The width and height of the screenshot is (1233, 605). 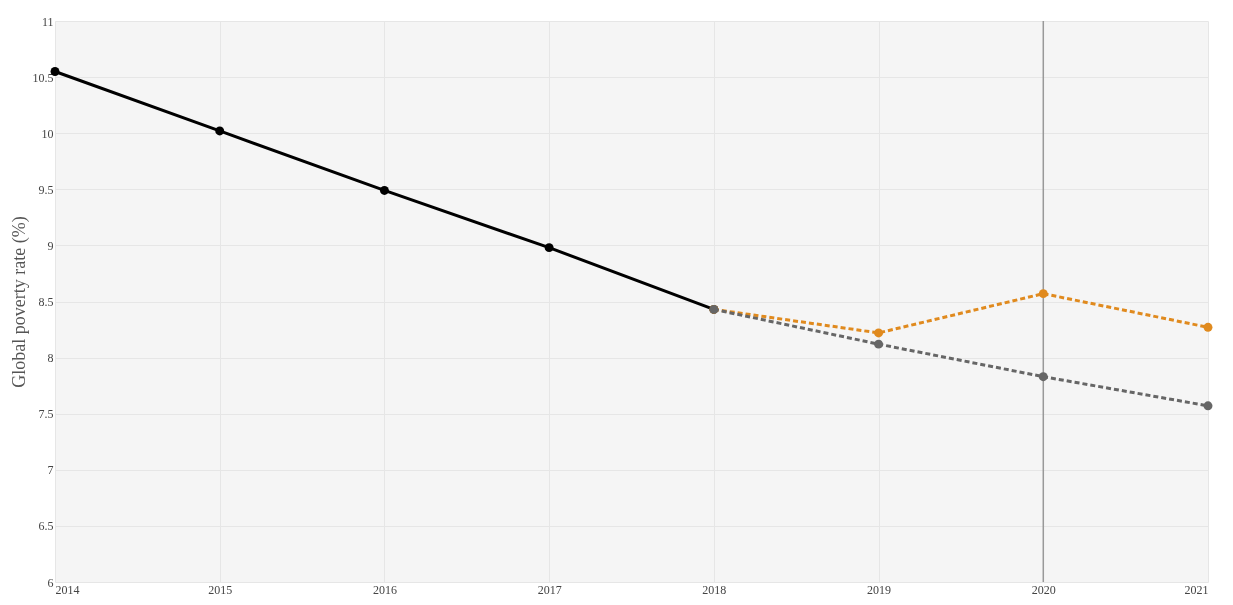 I want to click on x-tick-label: 2016, so click(x=384, y=589).